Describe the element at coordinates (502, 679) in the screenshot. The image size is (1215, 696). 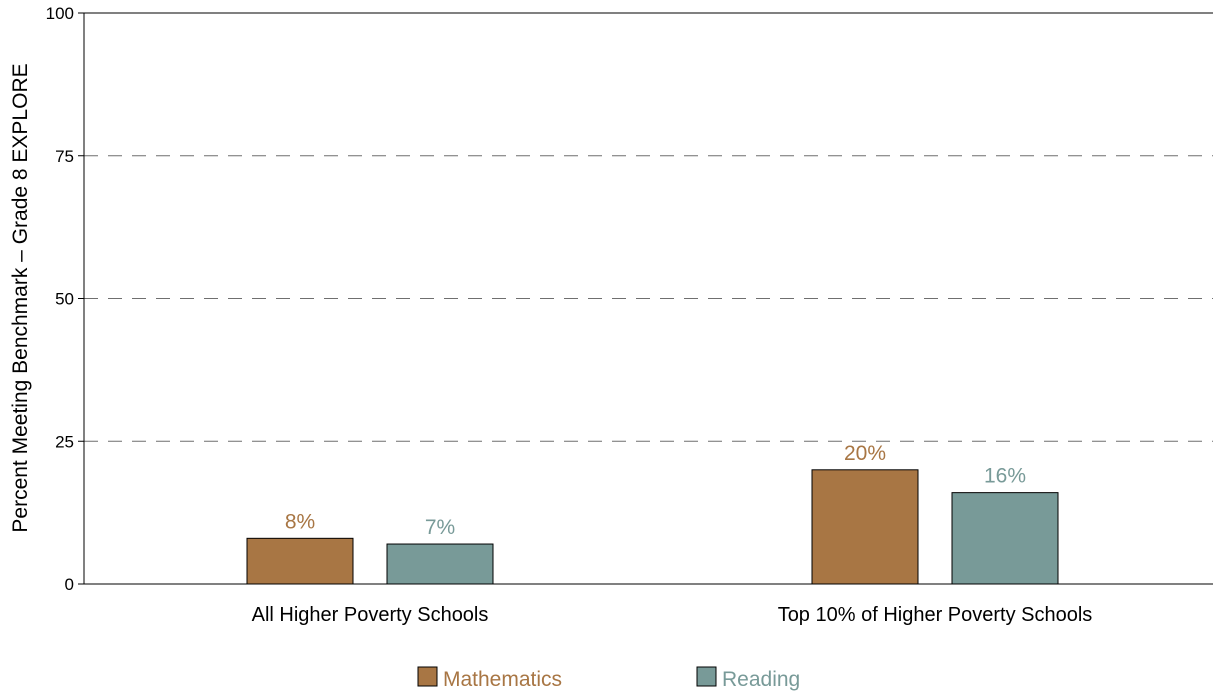
I see `legend-label-mathematics: Mathematics` at that location.